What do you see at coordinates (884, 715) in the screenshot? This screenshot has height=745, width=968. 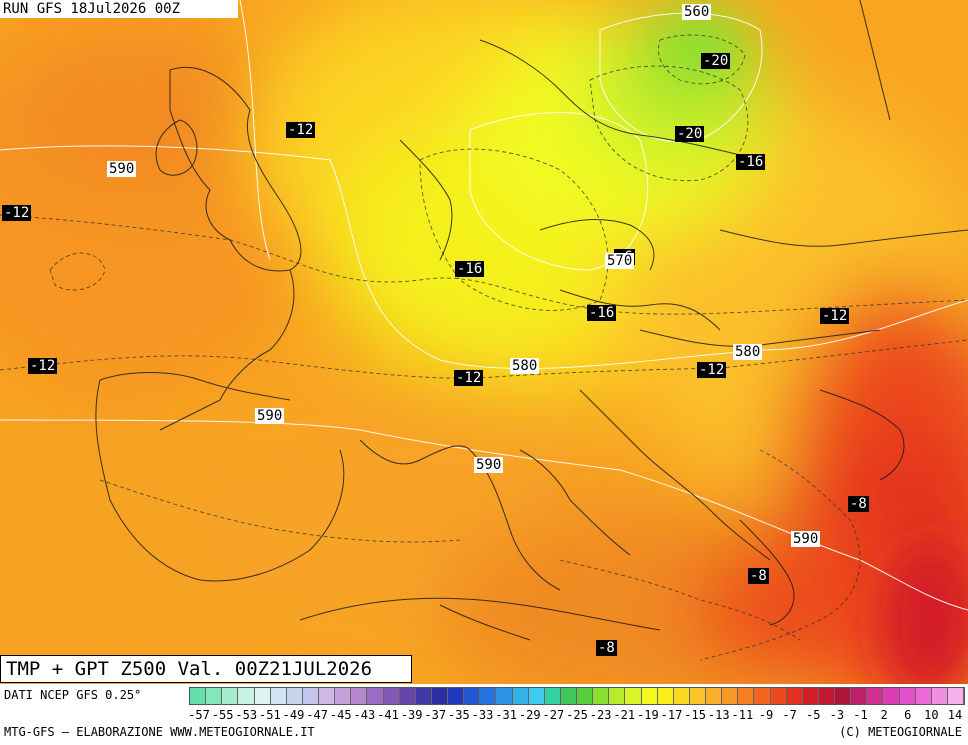 I see `color-scale-tick-label: 2` at bounding box center [884, 715].